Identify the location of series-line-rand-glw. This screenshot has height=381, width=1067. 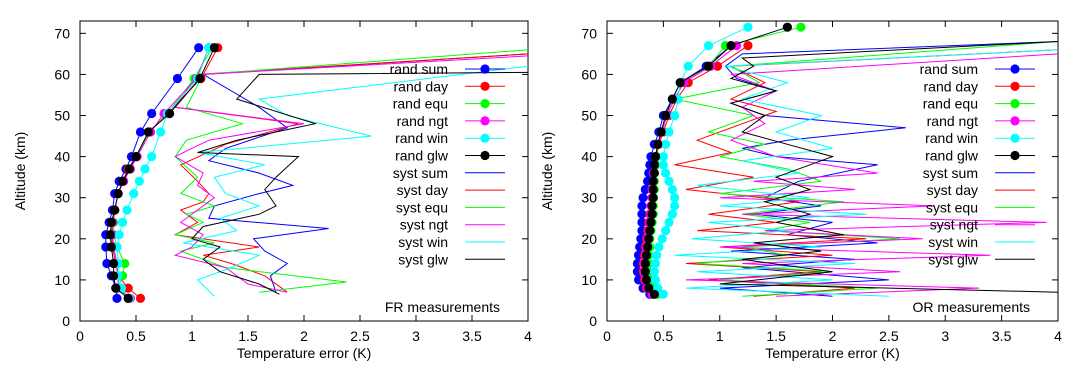
(162, 173).